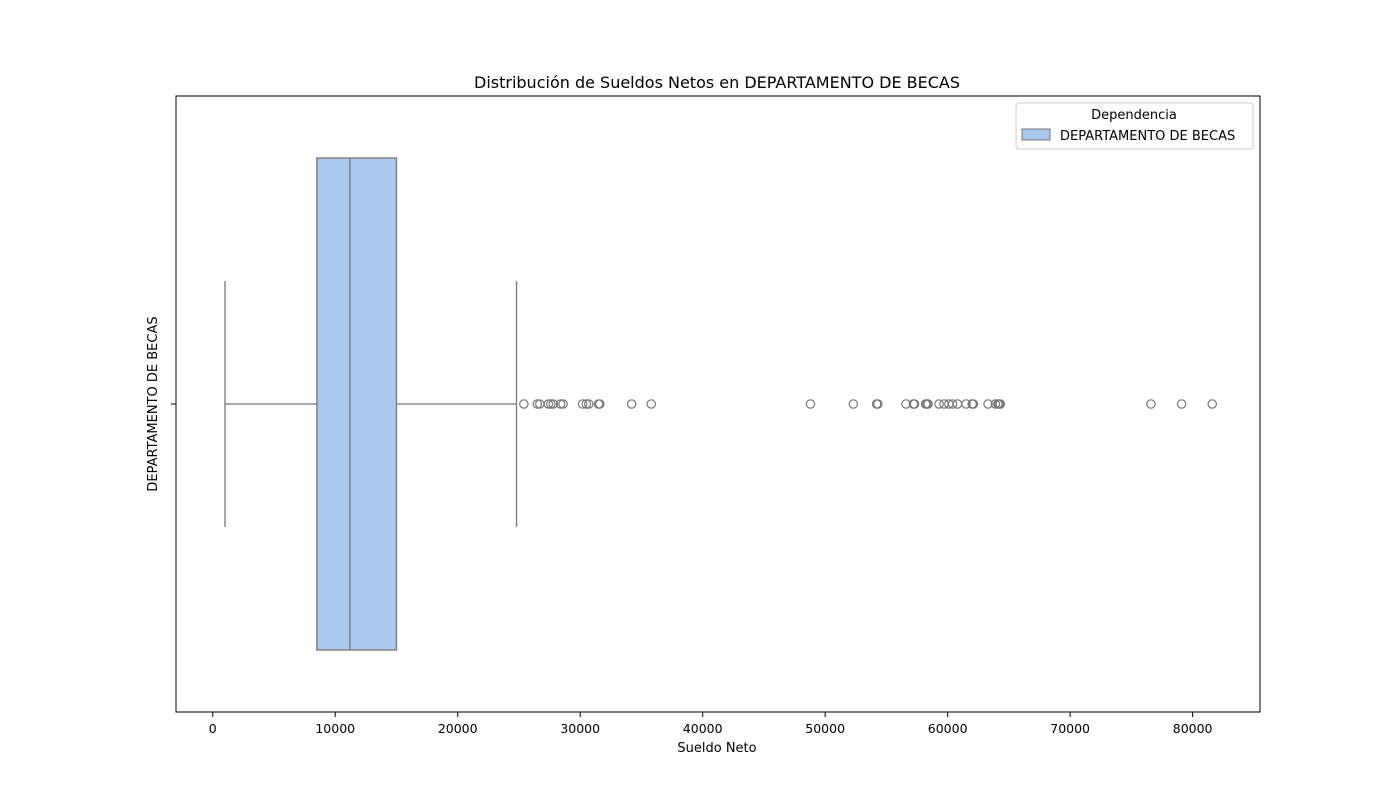  Describe the element at coordinates (1147, 136) in the screenshot. I see `legend-entry-label: DEPARTAMENTO DE BECAS` at that location.